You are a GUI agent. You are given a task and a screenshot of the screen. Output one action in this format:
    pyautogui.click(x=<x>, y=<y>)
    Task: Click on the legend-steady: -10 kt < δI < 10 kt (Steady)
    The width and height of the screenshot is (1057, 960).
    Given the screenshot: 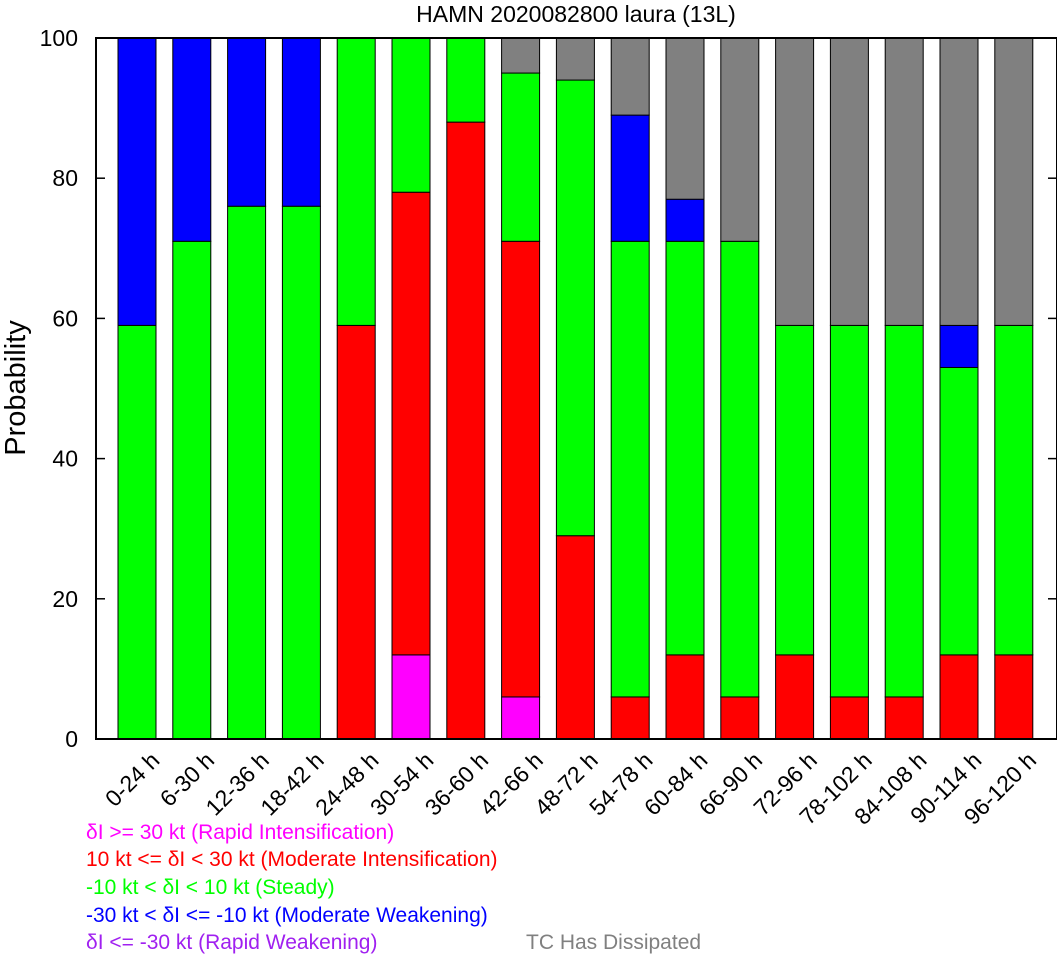 What is the action you would take?
    pyautogui.click(x=210, y=887)
    